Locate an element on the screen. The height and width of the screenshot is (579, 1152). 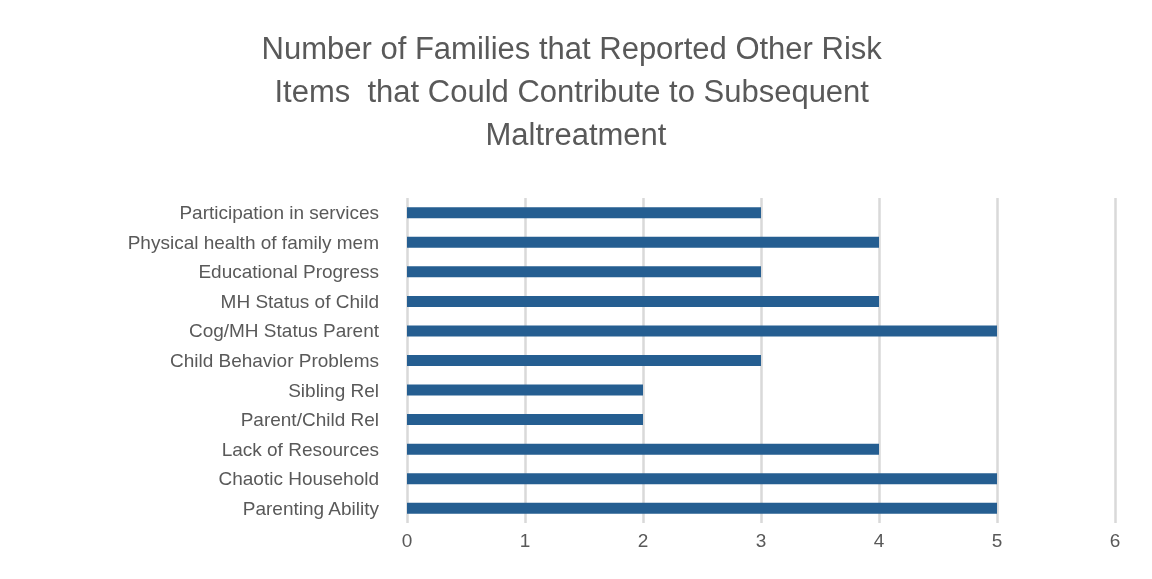
y-tick-label: Sibling Rel is located at coordinates (333, 390).